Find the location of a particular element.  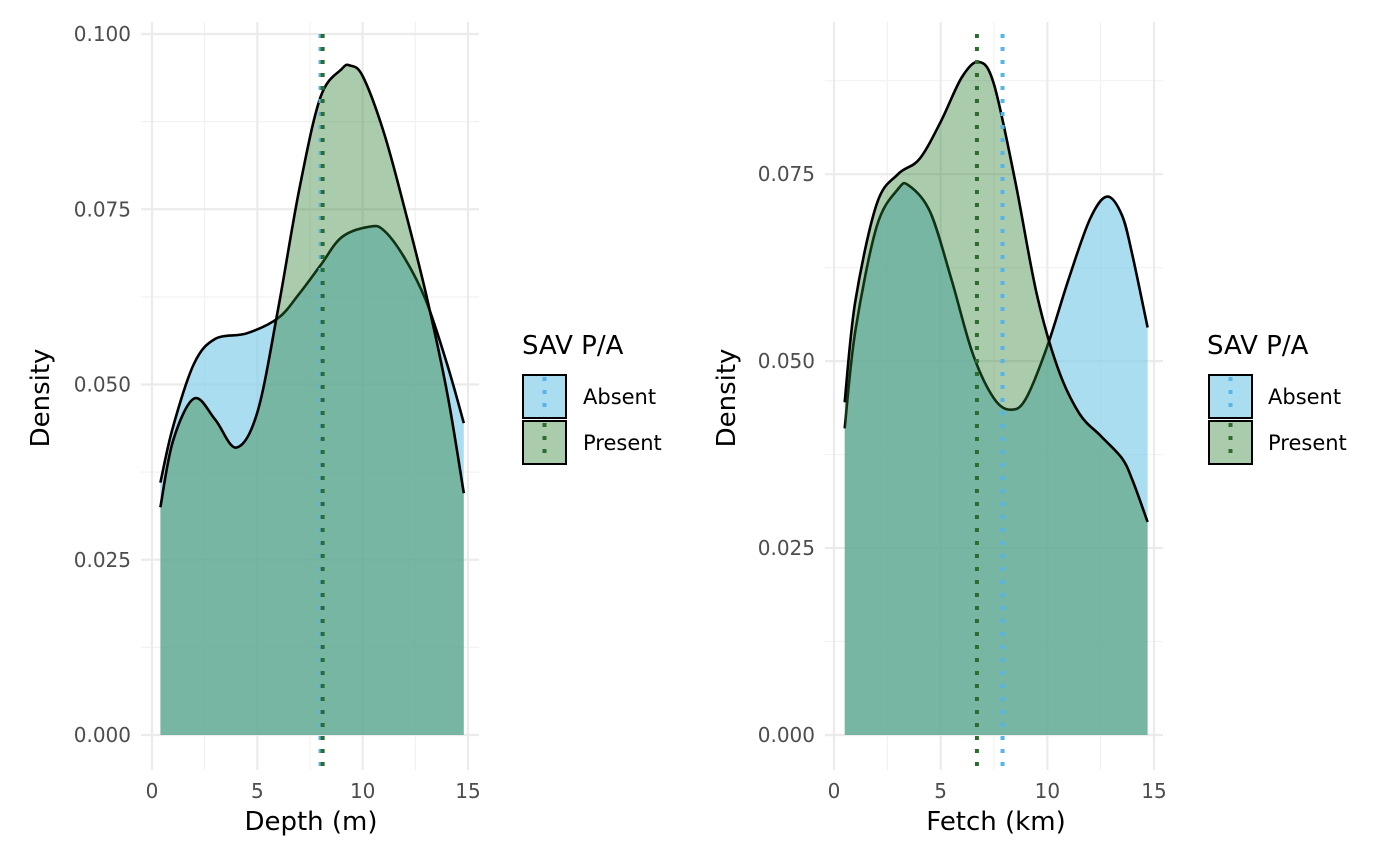

panel-depth-density-line-present is located at coordinates (312, 285).